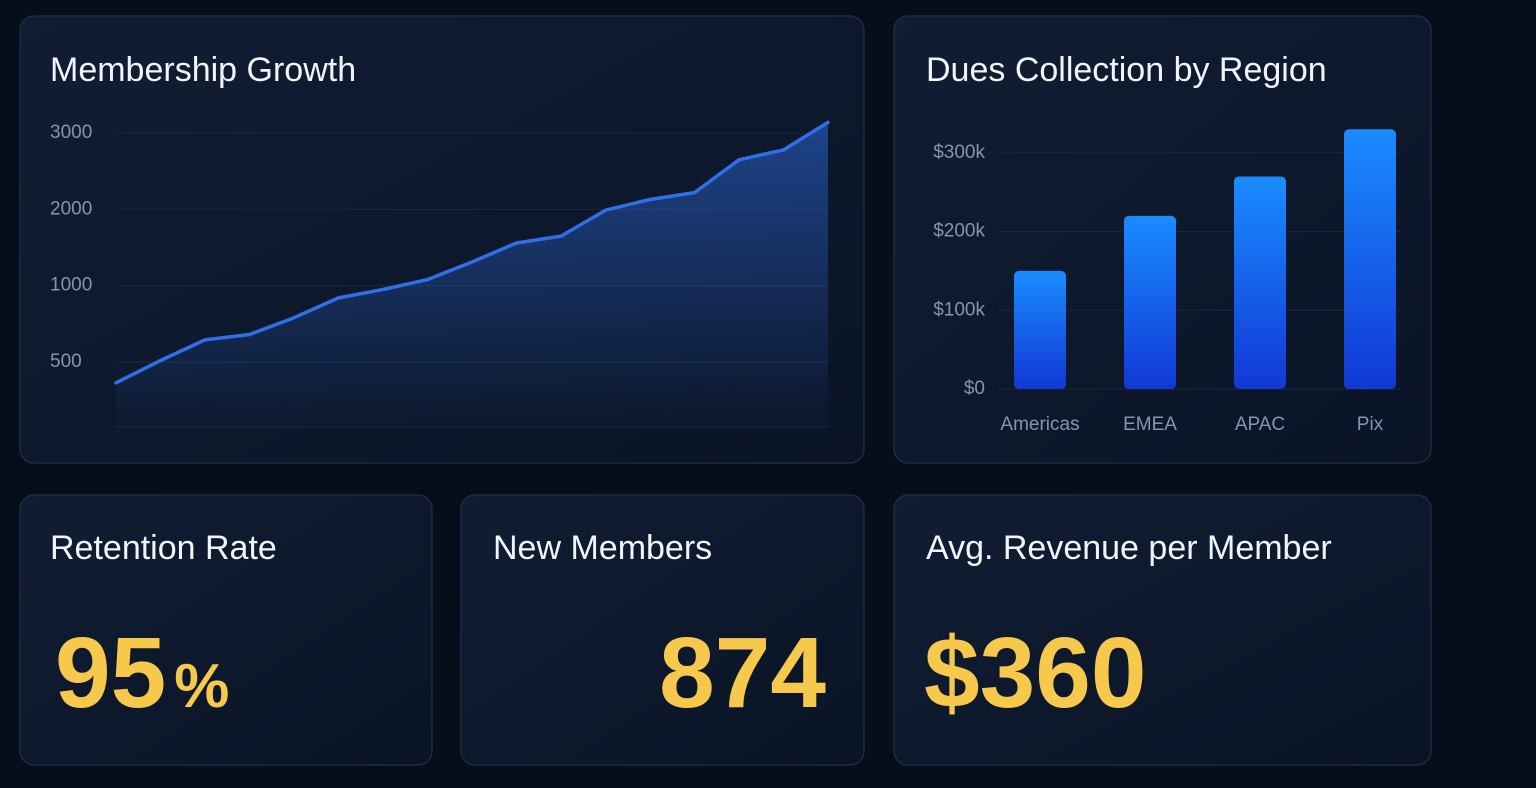 This screenshot has height=788, width=1536. Describe the element at coordinates (1035, 673) in the screenshot. I see `kpi-value: $360` at that location.